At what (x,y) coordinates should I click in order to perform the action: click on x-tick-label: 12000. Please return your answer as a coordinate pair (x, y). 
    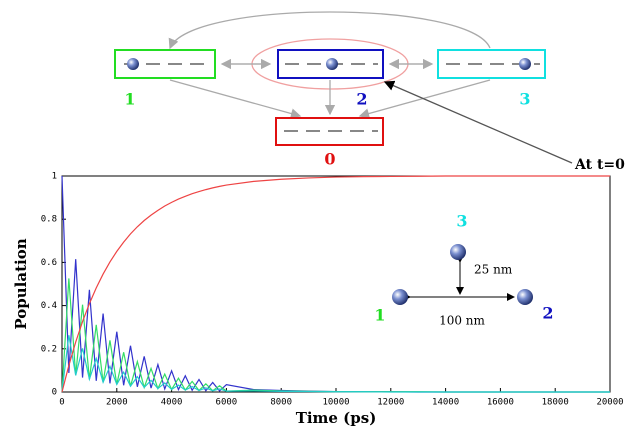
    Looking at the image, I should click on (390, 403).